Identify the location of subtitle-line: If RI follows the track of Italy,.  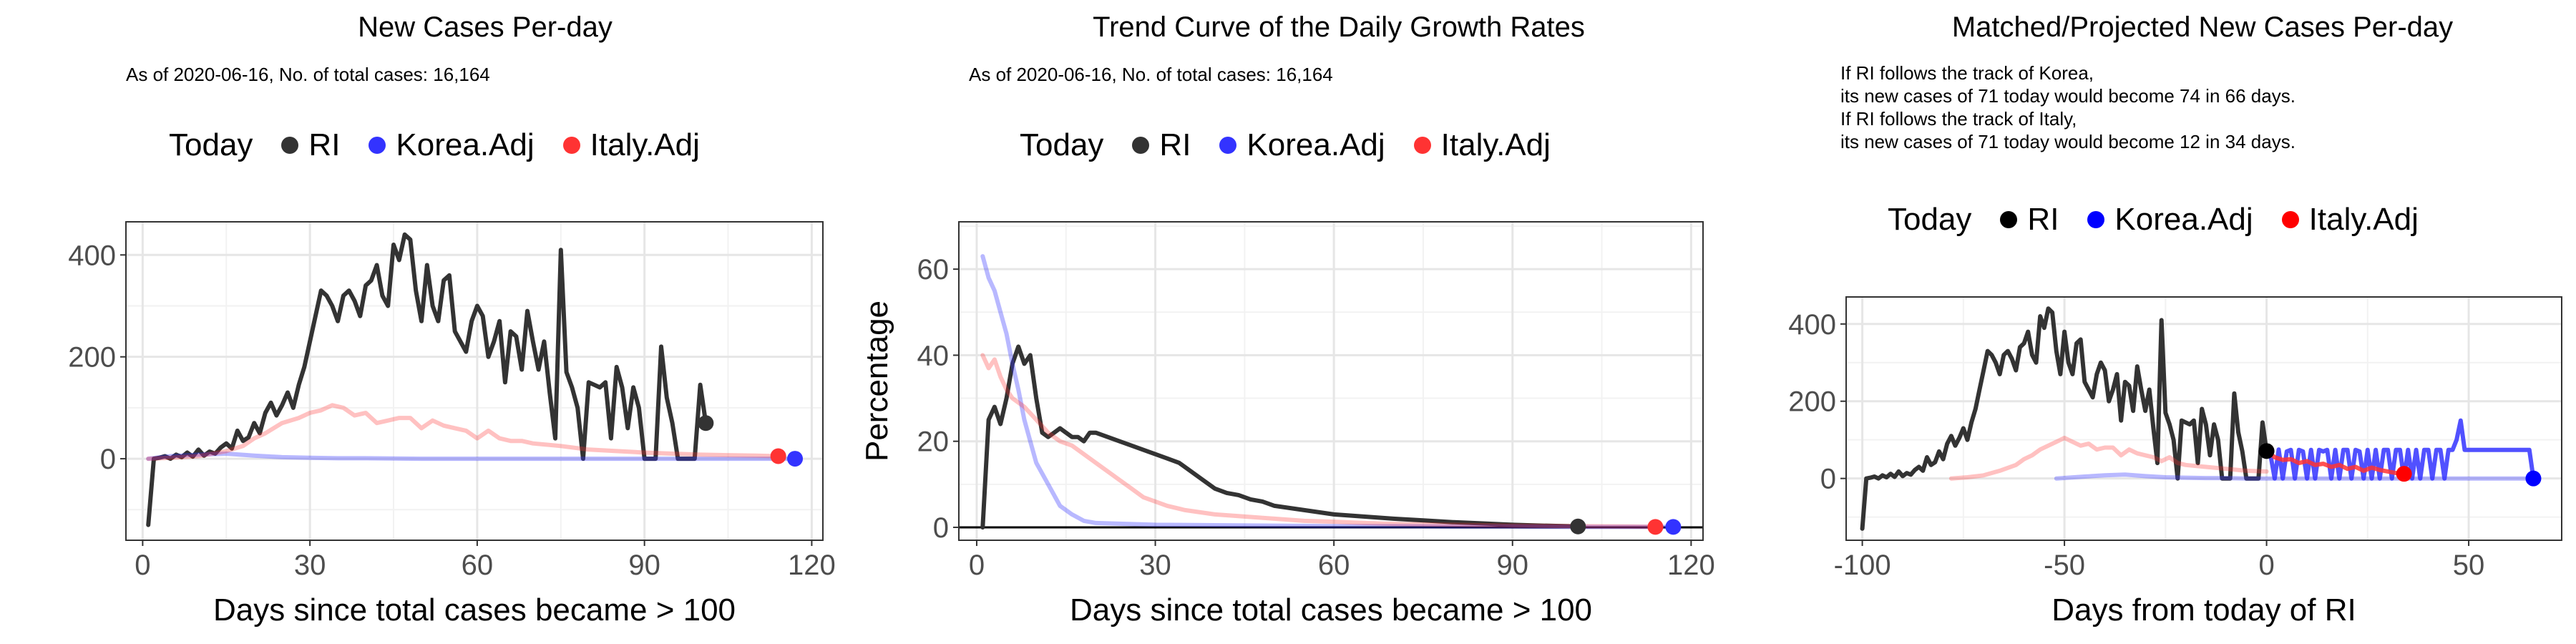
(1958, 119).